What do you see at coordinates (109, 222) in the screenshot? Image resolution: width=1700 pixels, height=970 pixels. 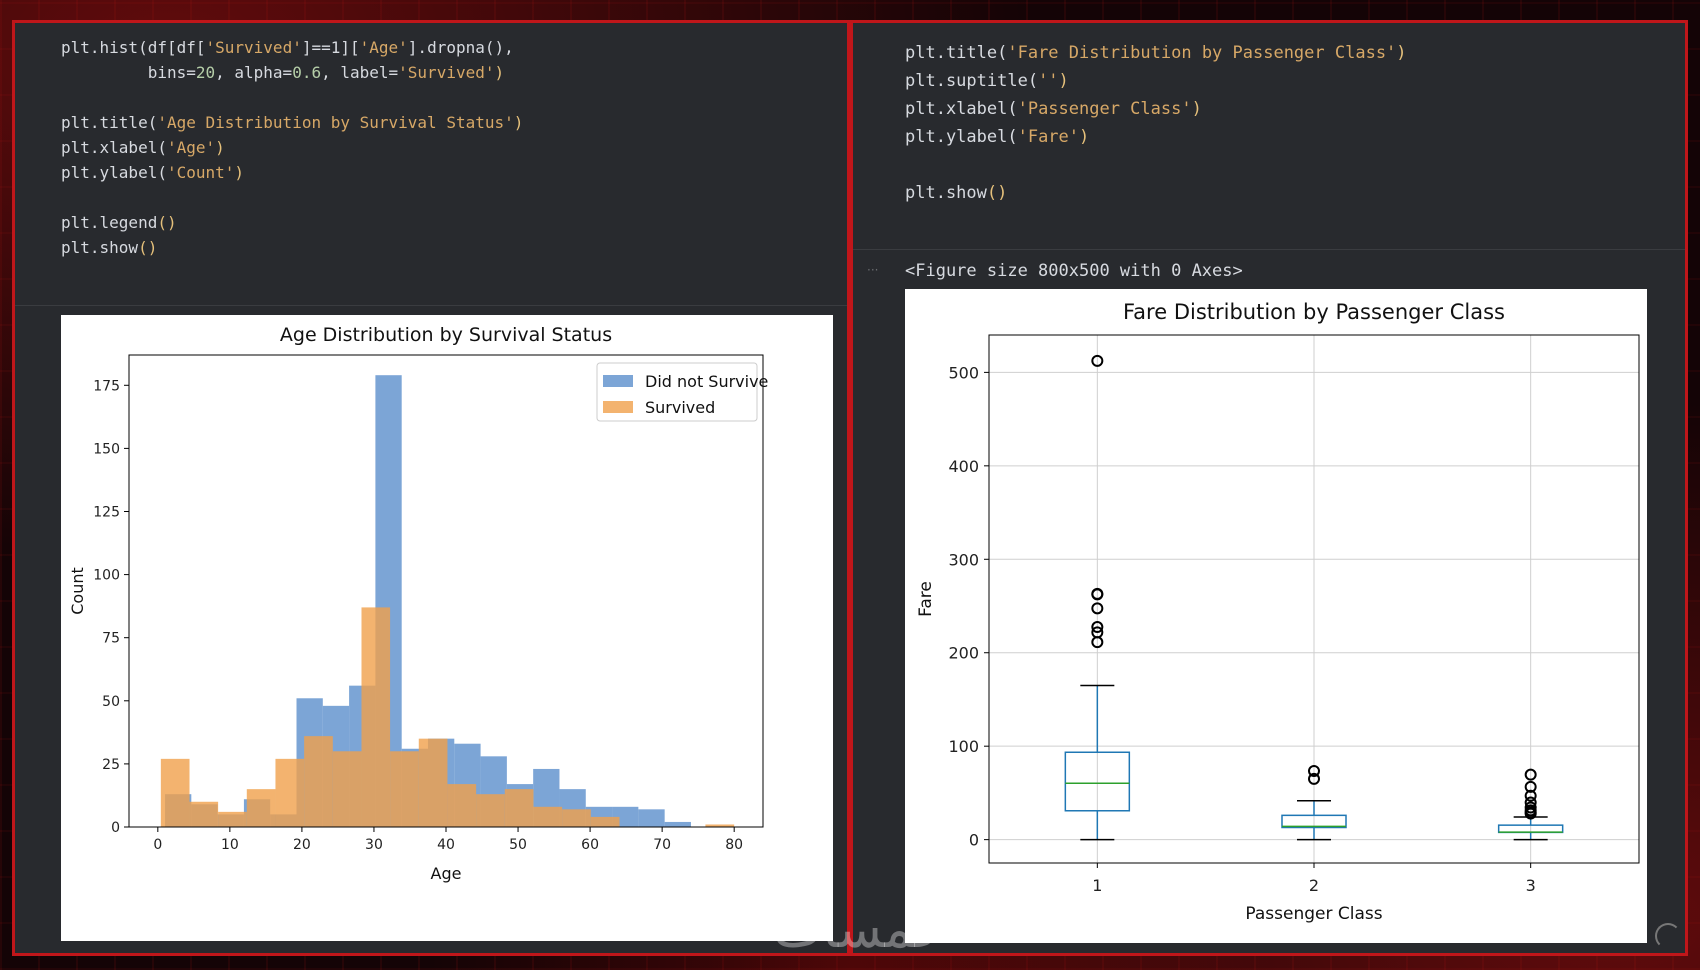 I see `code-token: plt.legend` at bounding box center [109, 222].